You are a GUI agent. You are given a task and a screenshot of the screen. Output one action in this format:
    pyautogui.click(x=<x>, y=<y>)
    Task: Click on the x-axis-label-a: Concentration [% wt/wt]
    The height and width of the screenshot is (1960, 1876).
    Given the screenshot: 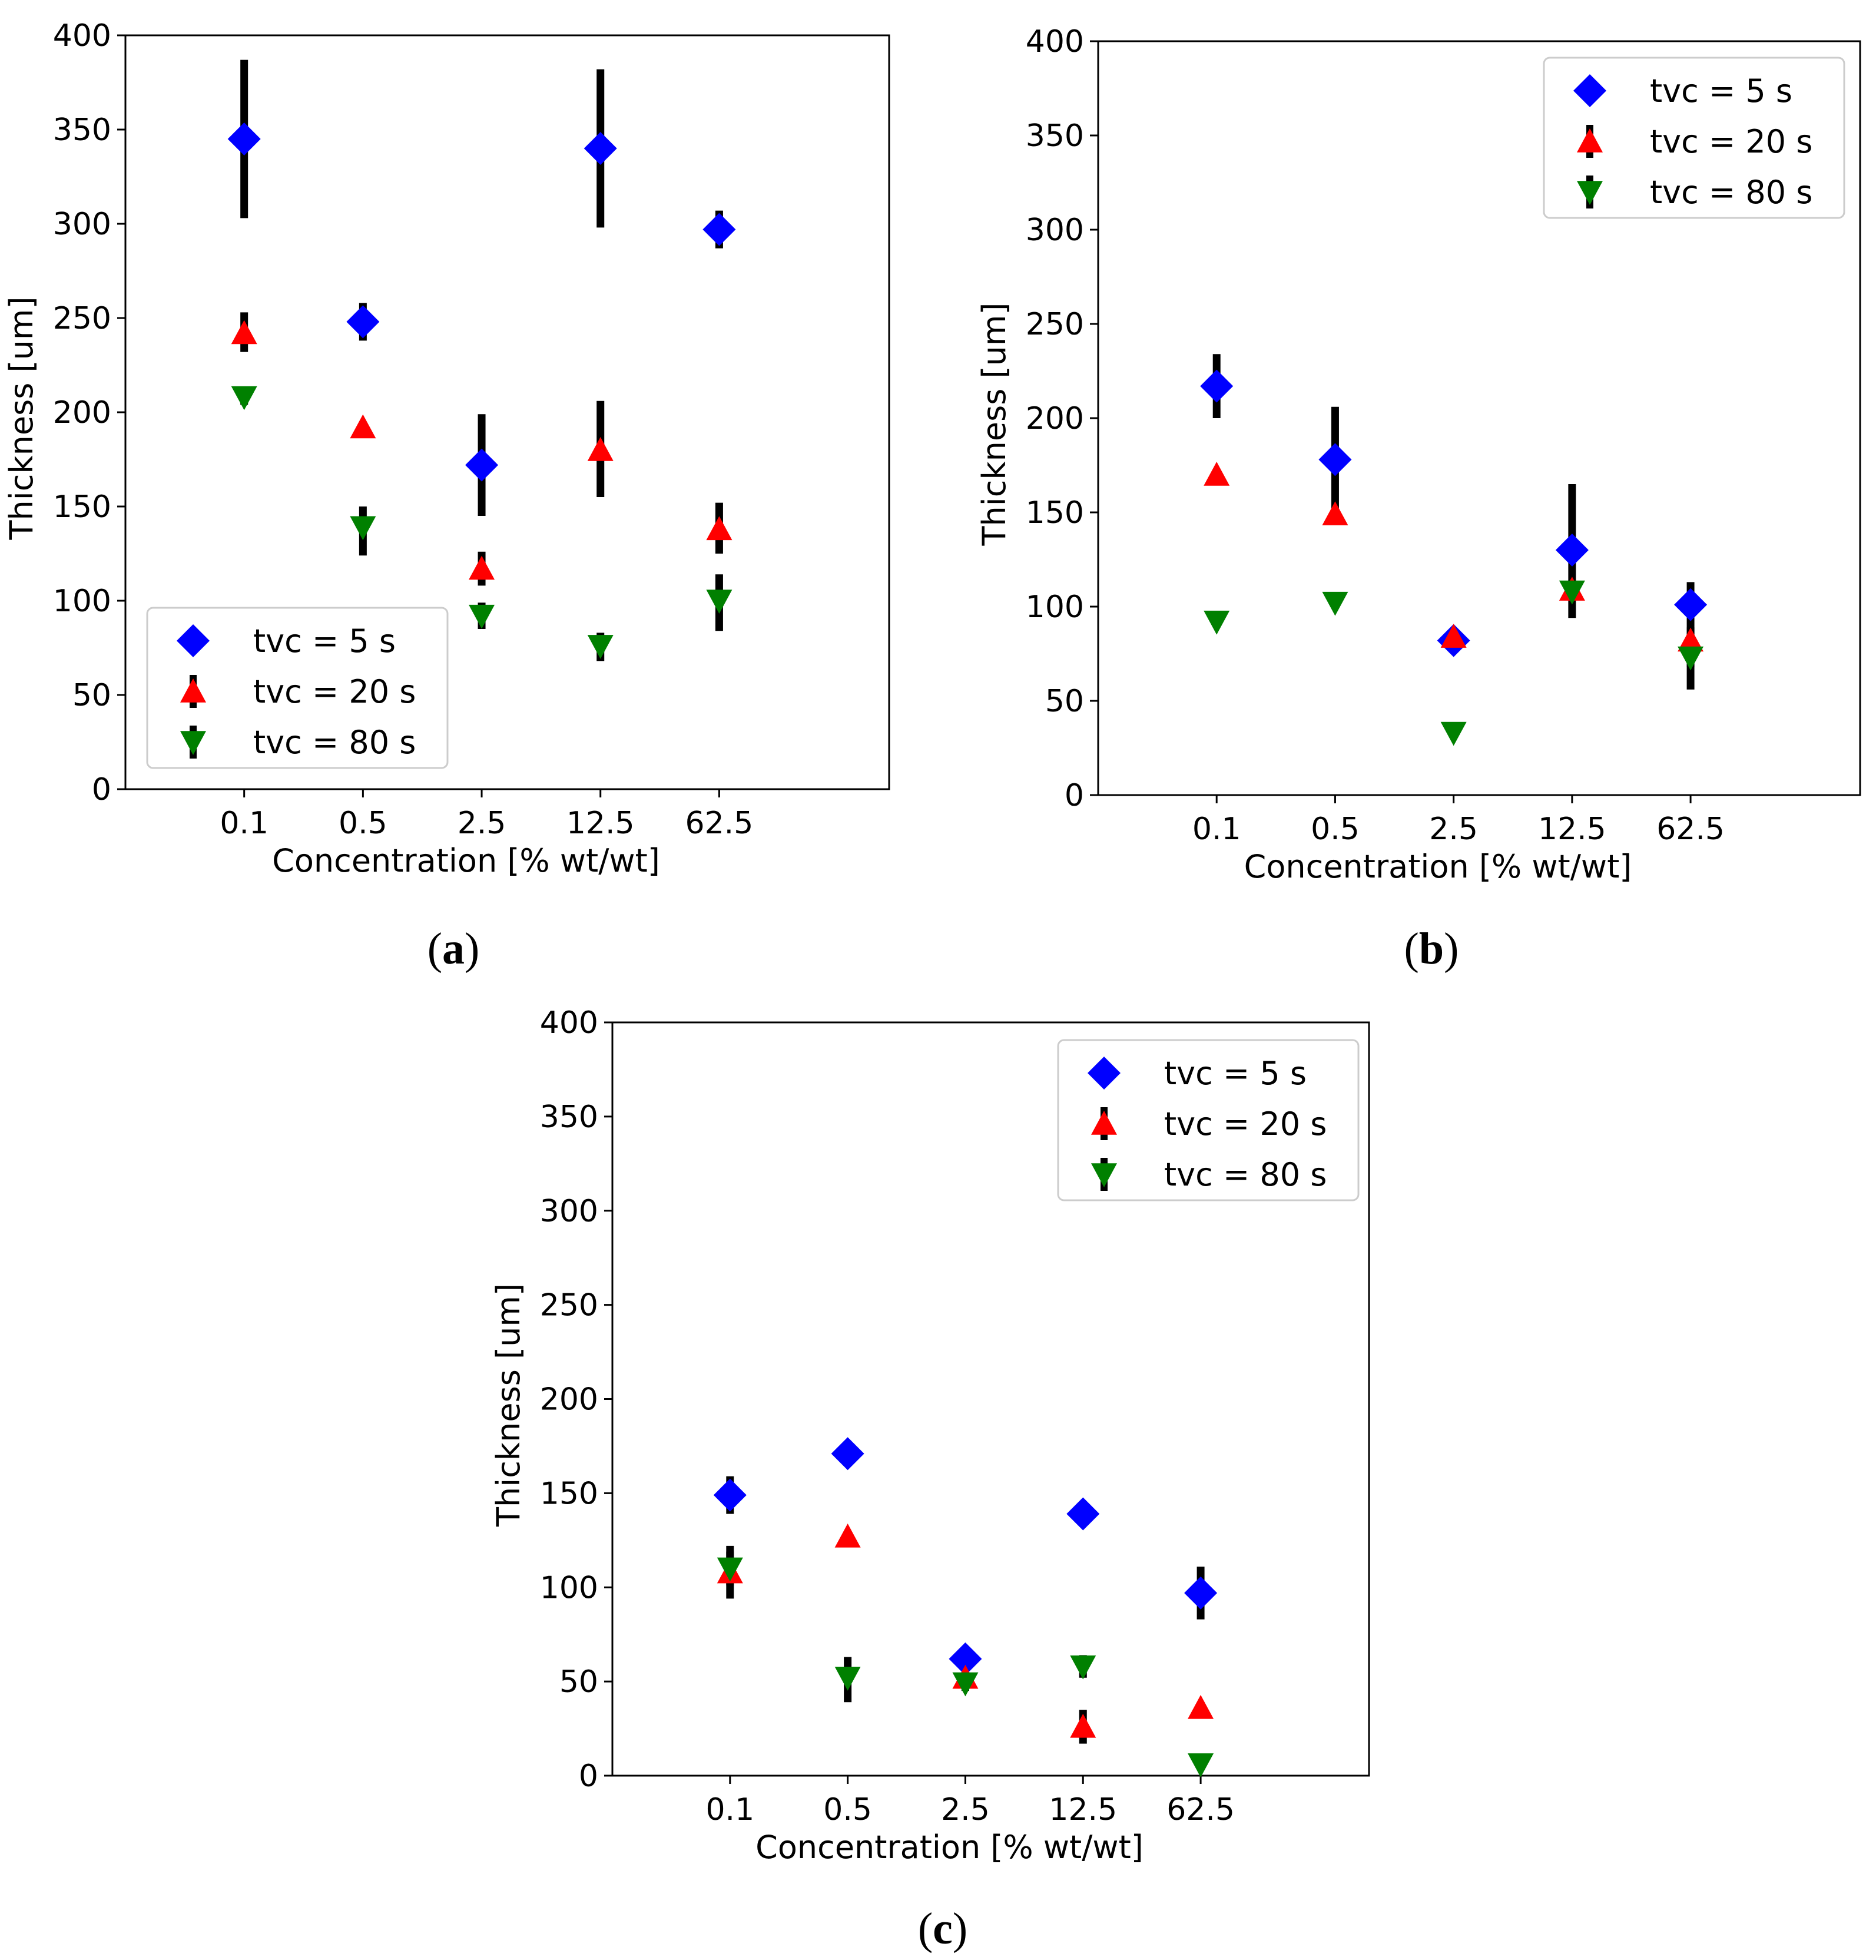 What is the action you would take?
    pyautogui.click(x=466, y=860)
    